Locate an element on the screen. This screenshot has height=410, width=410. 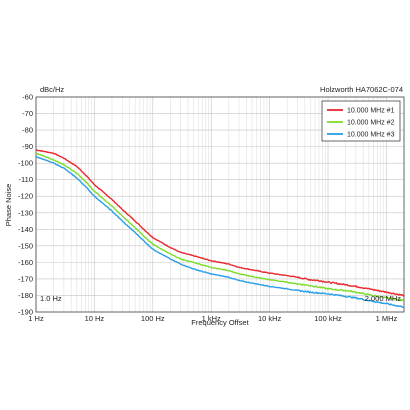
x-axis-label: Frequency Offset is located at coordinates (220, 322).